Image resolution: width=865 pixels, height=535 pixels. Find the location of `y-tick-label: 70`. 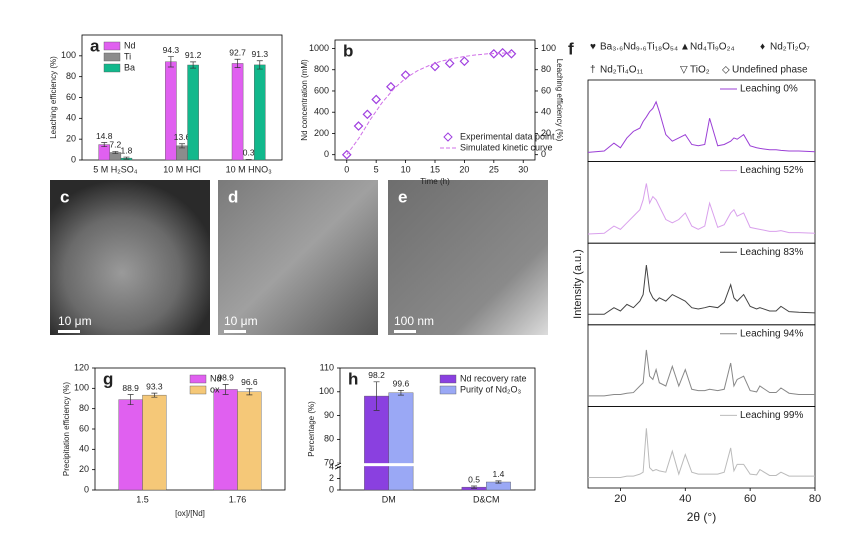

y-tick-label: 70 is located at coordinates (329, 463).